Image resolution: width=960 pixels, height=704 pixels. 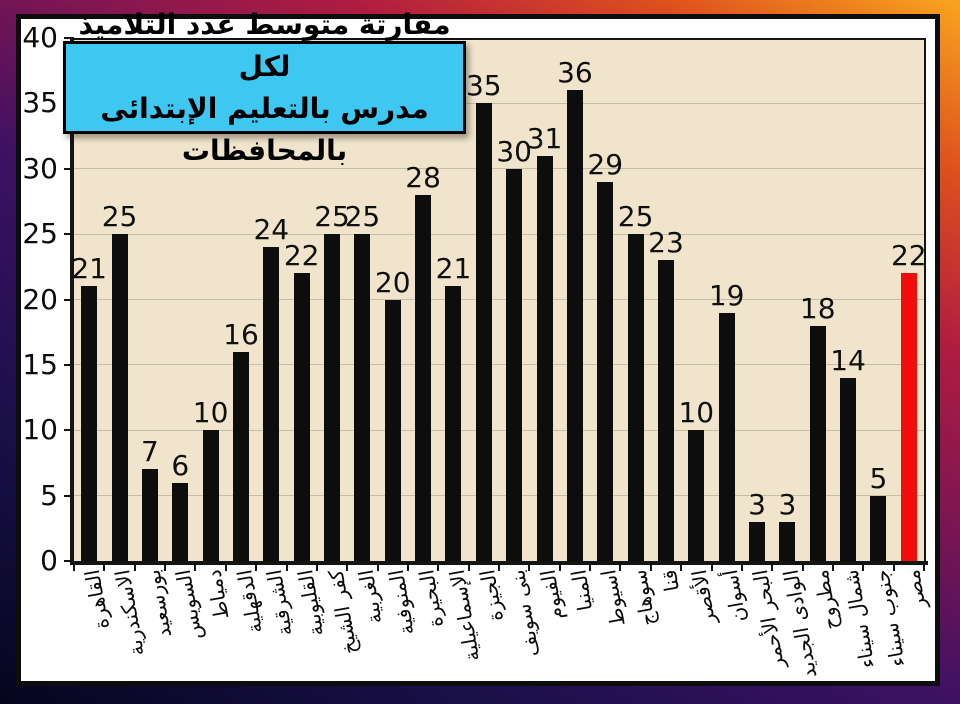 I want to click on bar-value-label: 35, so click(x=483, y=86).